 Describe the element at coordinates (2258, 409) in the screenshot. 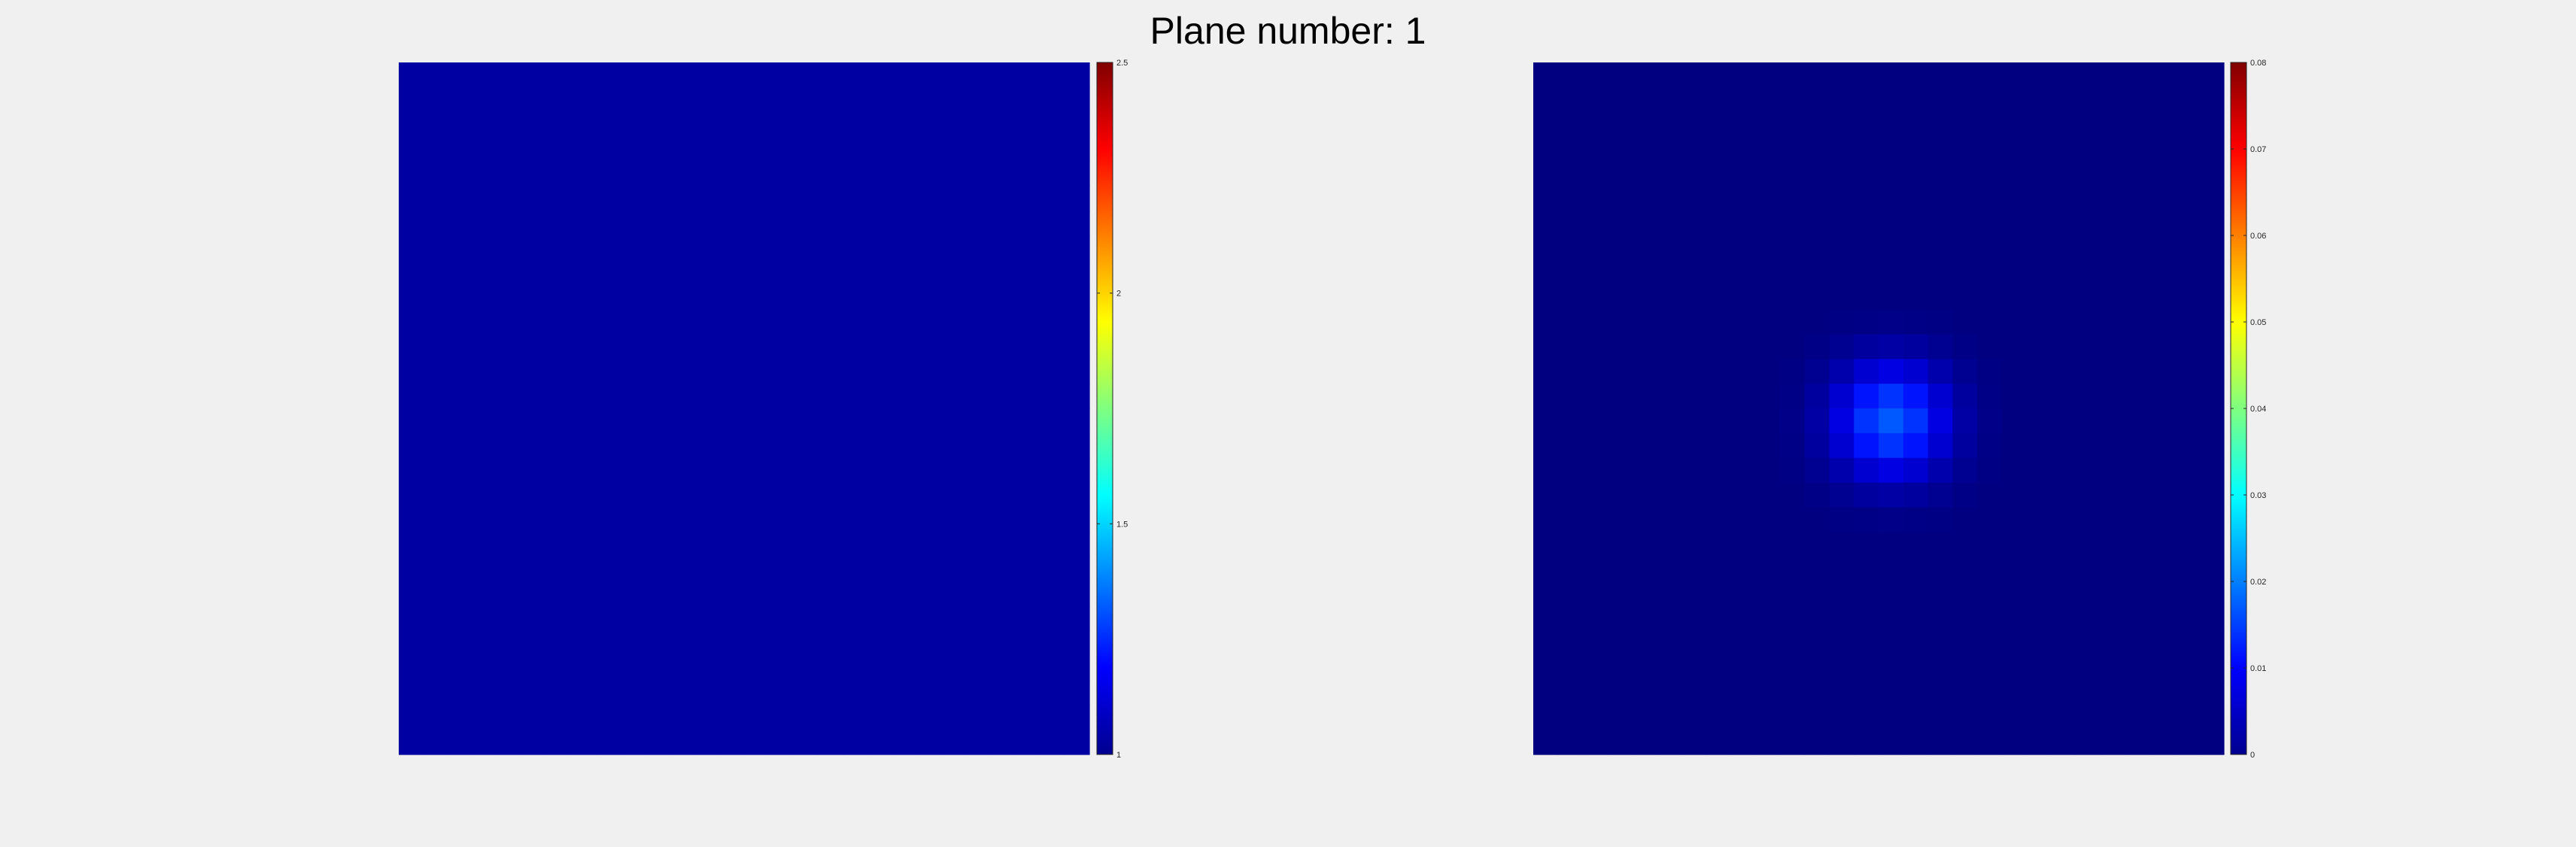

I see `colorbar-tick-label: 0.04` at that location.